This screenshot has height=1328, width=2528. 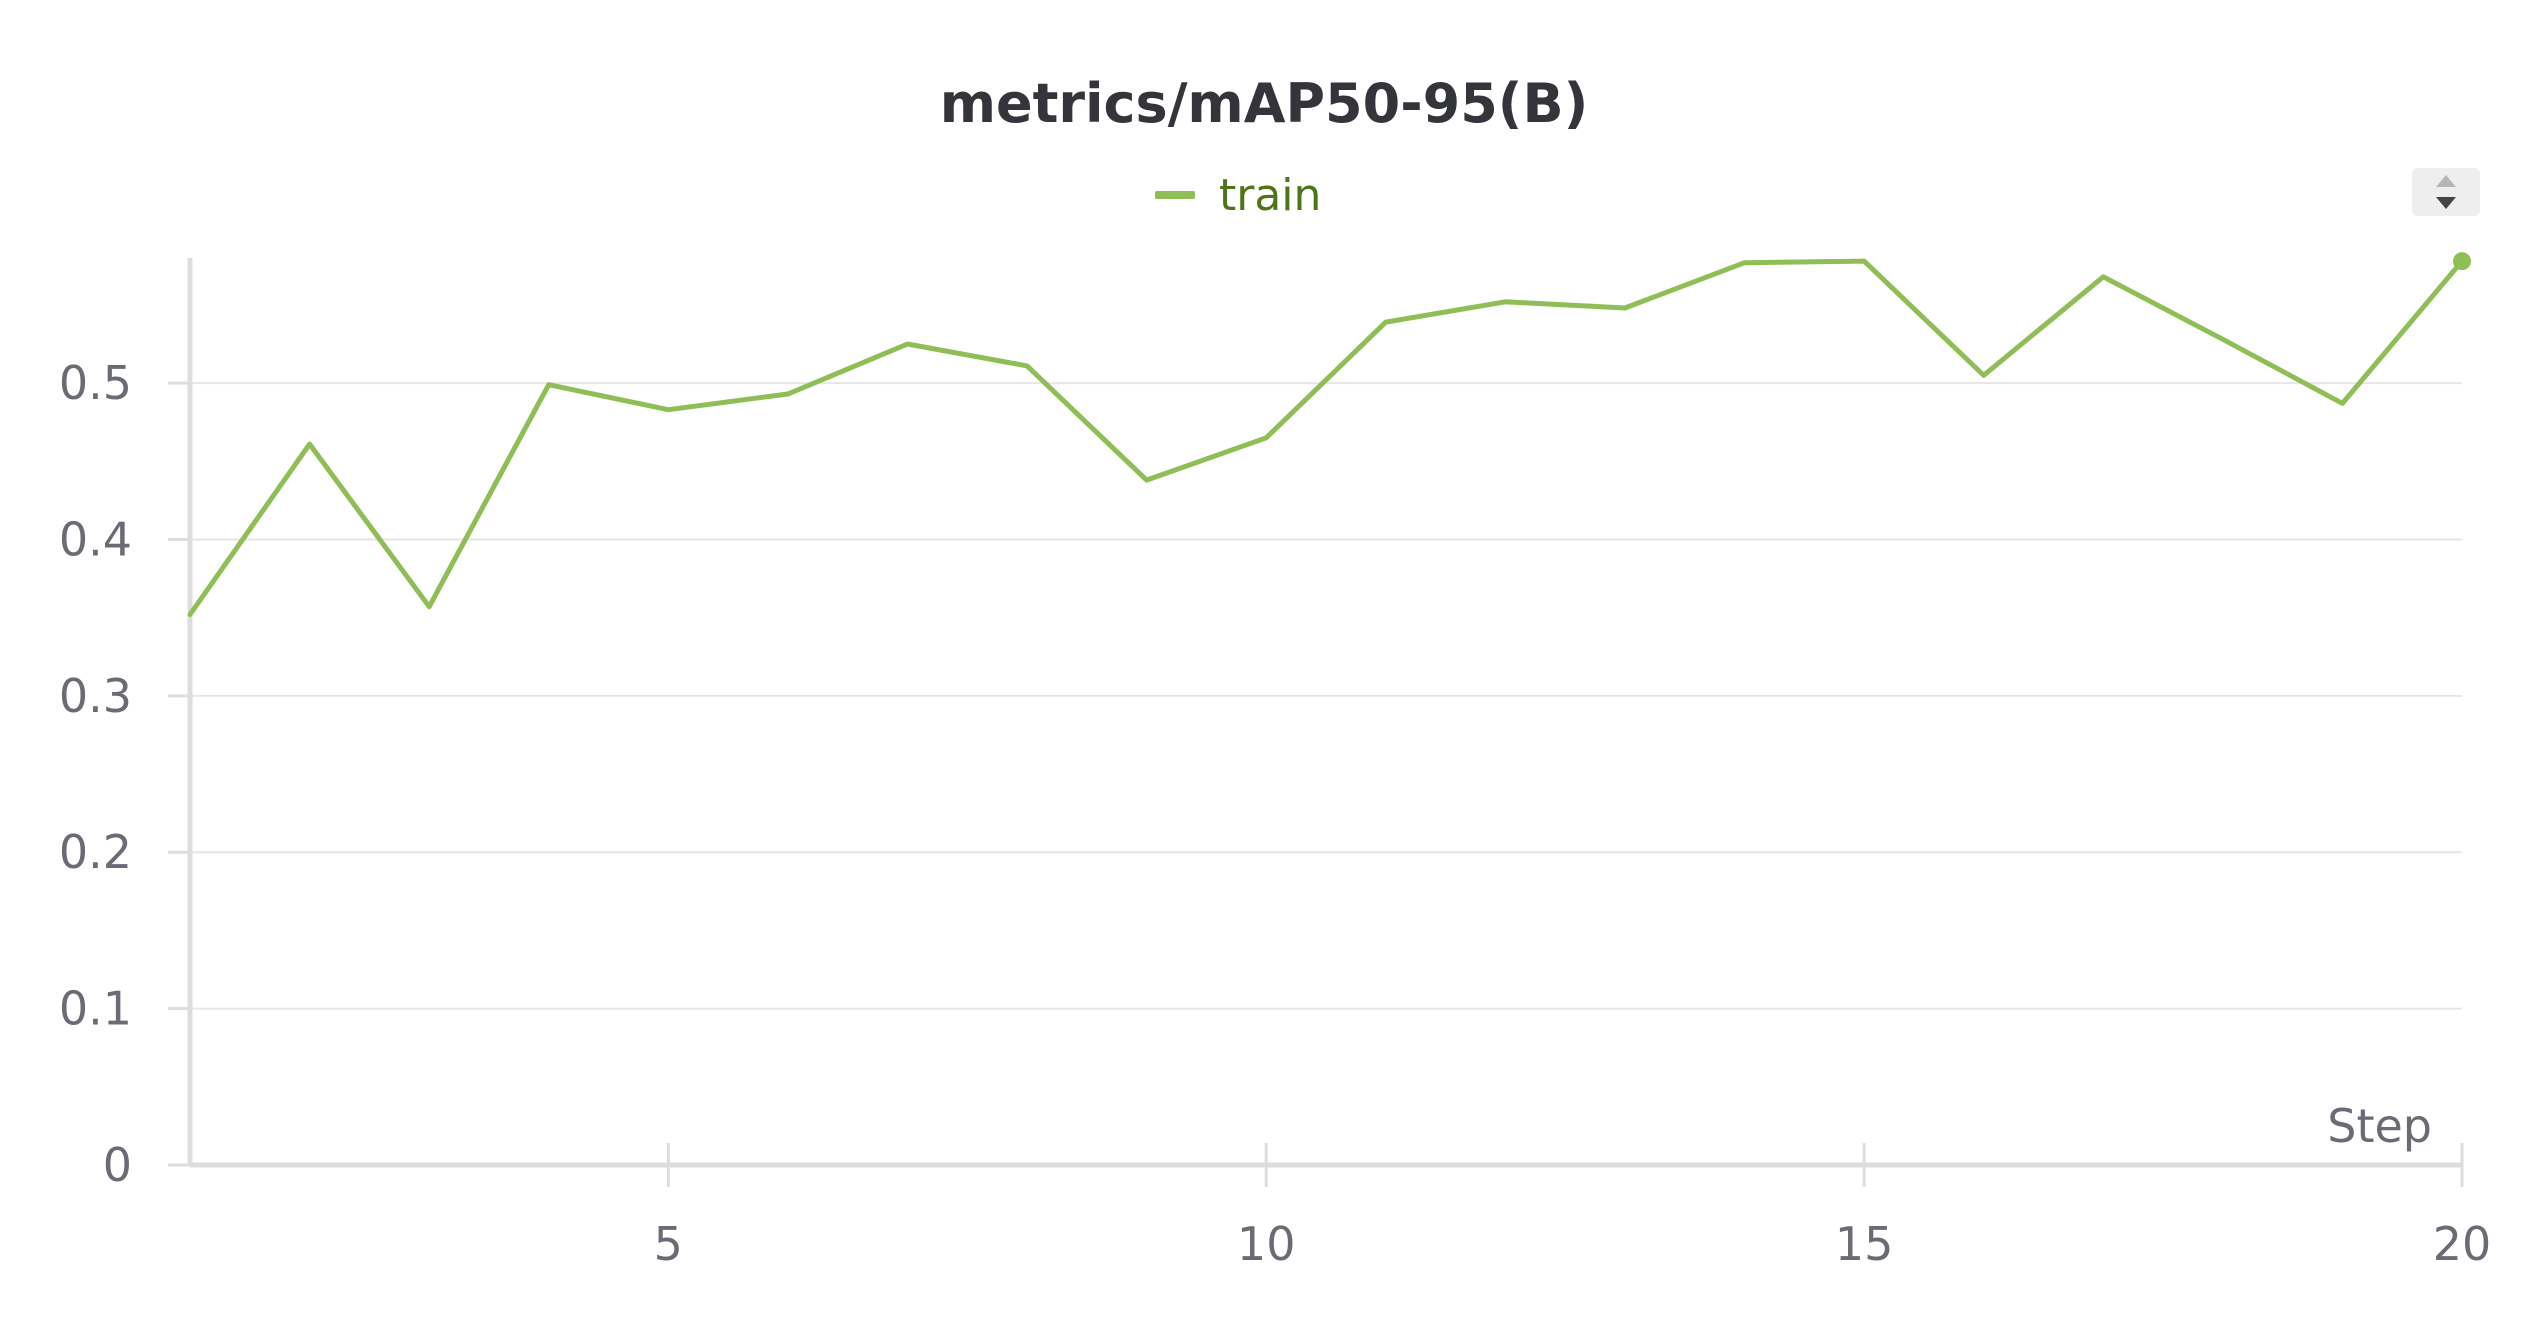 I want to click on x-tick-label: 20, so click(x=2462, y=1244).